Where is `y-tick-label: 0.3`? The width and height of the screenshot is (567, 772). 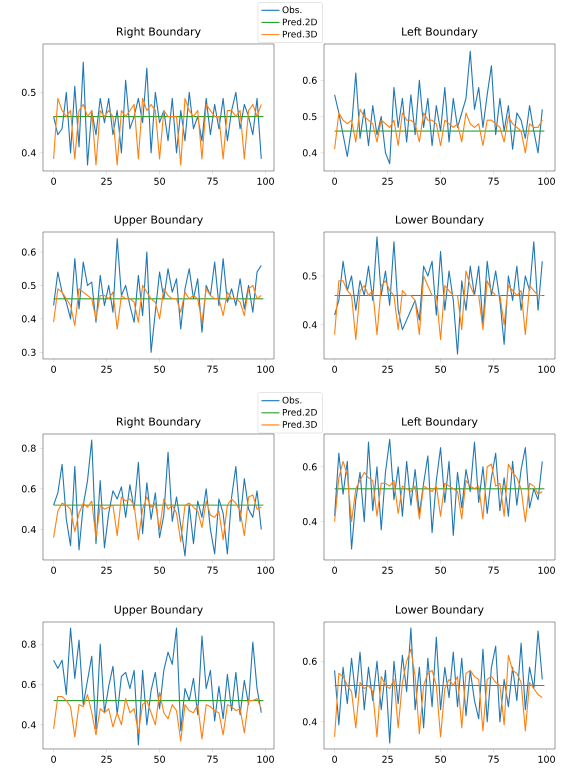 y-tick-label: 0.3 is located at coordinates (29, 352).